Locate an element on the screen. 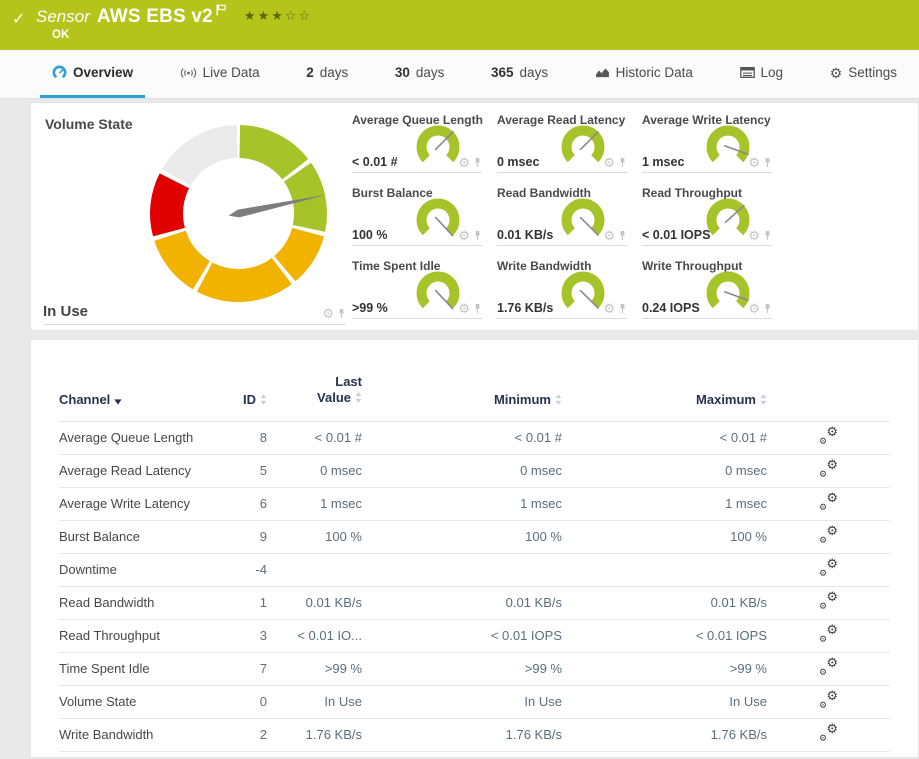 This screenshot has height=759, width=919. channel-last-value: 100 % is located at coordinates (314, 536).